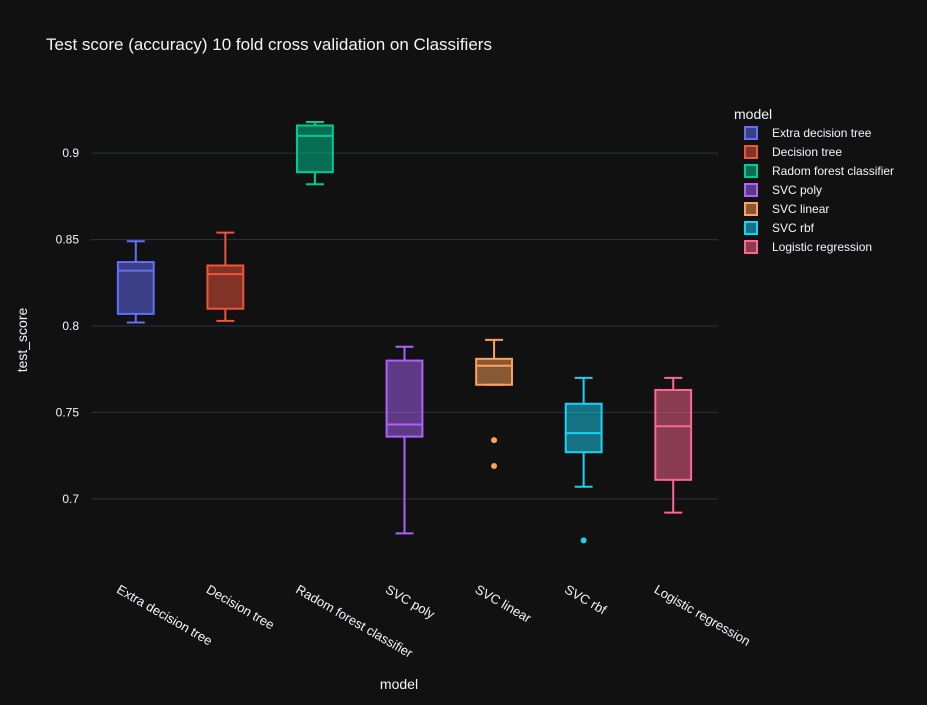  I want to click on y-tick-label: 0.8, so click(70, 326).